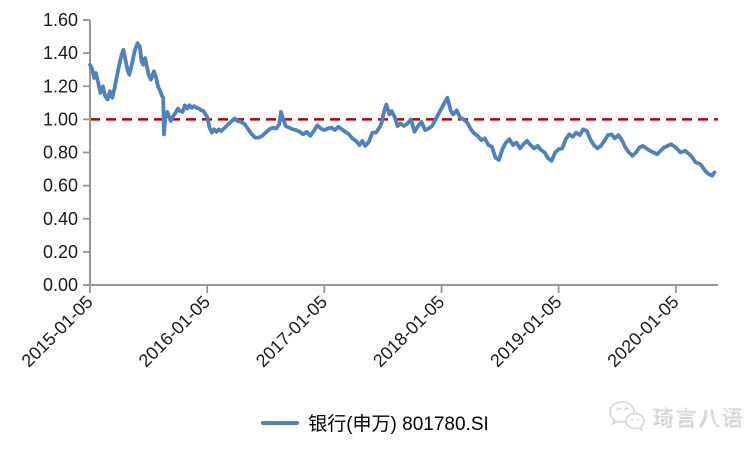 Image resolution: width=750 pixels, height=450 pixels. I want to click on chart-legend: 银行(申万) 801780.SI, so click(375, 422).